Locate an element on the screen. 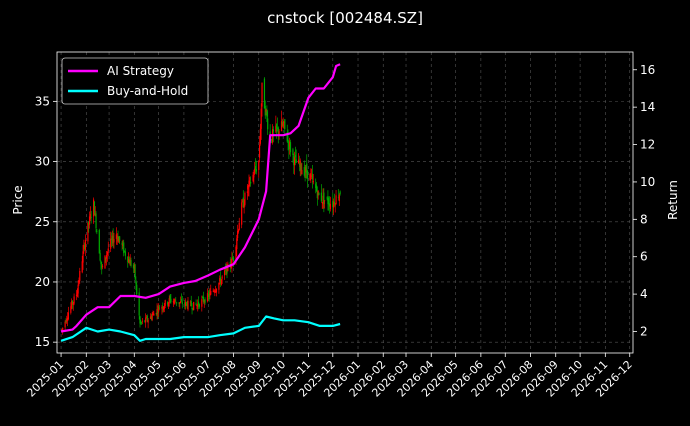 This screenshot has height=426, width=690. y2-tick-label: 10 is located at coordinates (647, 182).